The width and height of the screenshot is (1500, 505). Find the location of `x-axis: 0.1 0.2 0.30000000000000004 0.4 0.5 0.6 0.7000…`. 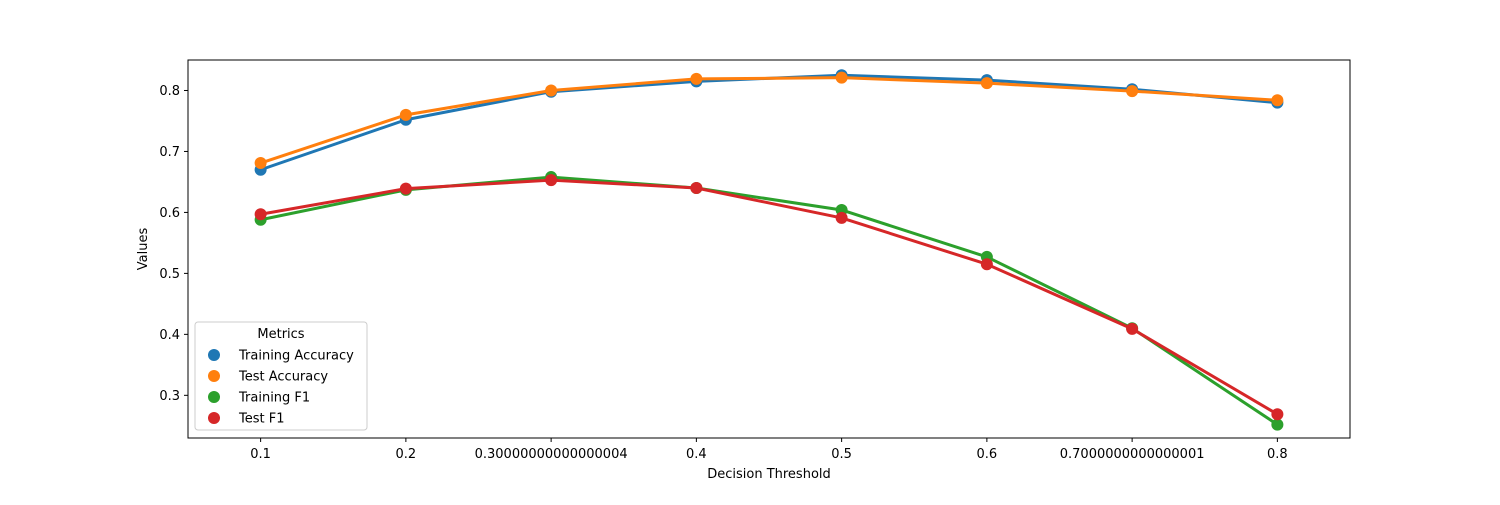

x-axis: 0.1 0.2 0.30000000000000004 0.4 0.5 0.6 0.7000… is located at coordinates (769, 450).